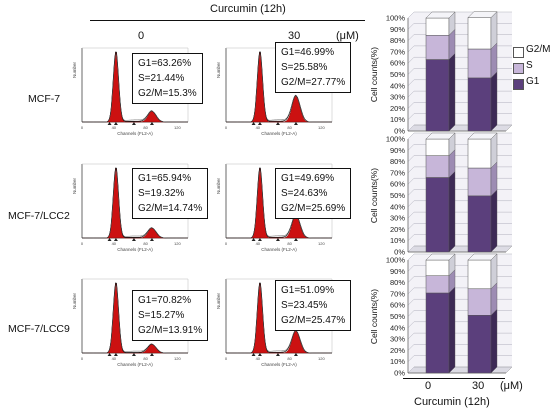 Image resolution: width=550 pixels, height=411 pixels. Describe the element at coordinates (161, 193) in the screenshot. I see `stat-s: S=19.32%` at that location.